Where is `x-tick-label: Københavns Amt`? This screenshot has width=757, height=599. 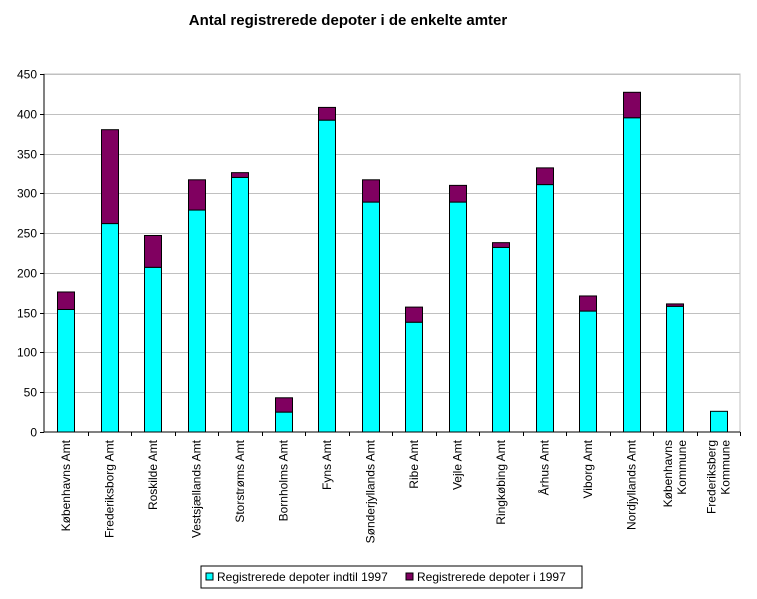 x-tick-label: Københavns Amt is located at coordinates (66, 485).